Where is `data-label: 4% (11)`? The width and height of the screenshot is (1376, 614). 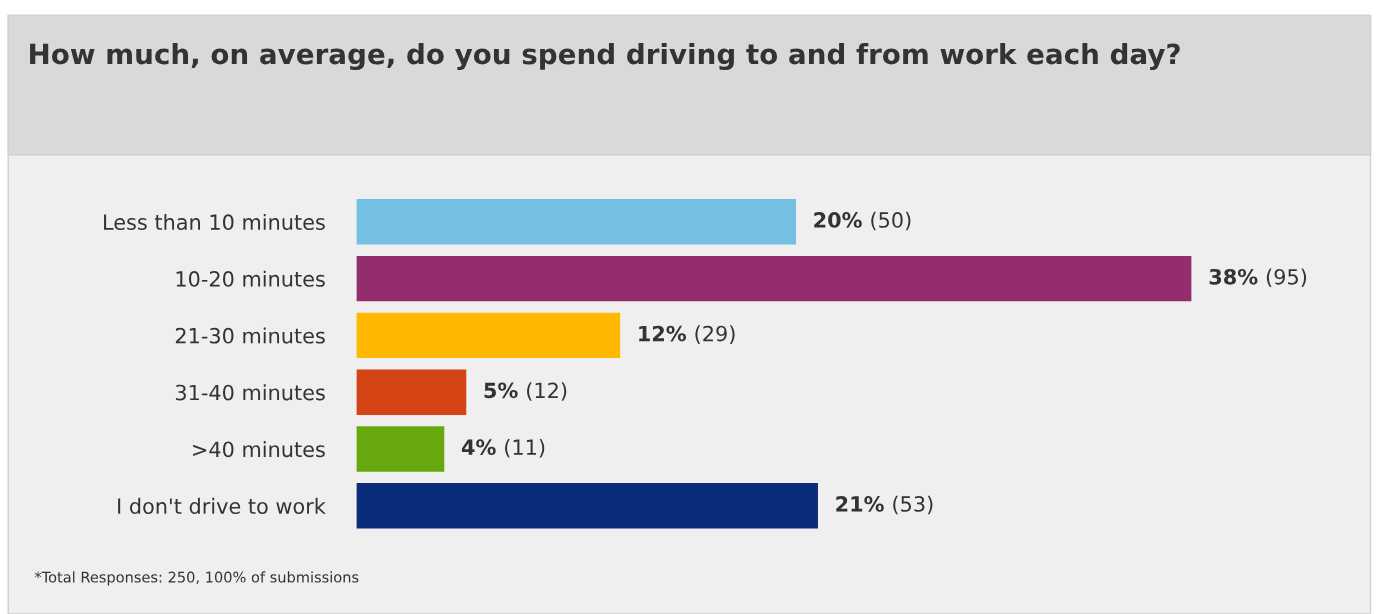
data-label: 4% (11) is located at coordinates (503, 448).